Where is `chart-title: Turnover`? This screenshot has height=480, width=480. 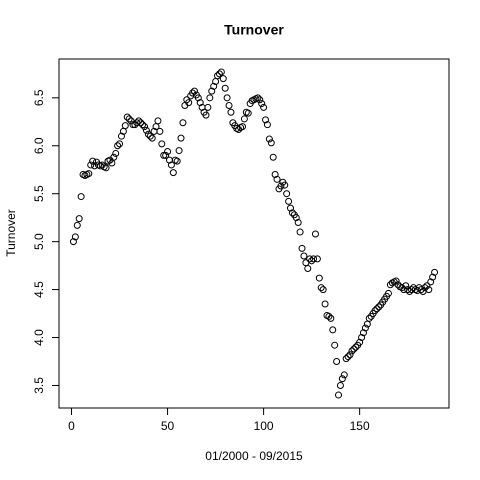 chart-title: Turnover is located at coordinates (254, 30).